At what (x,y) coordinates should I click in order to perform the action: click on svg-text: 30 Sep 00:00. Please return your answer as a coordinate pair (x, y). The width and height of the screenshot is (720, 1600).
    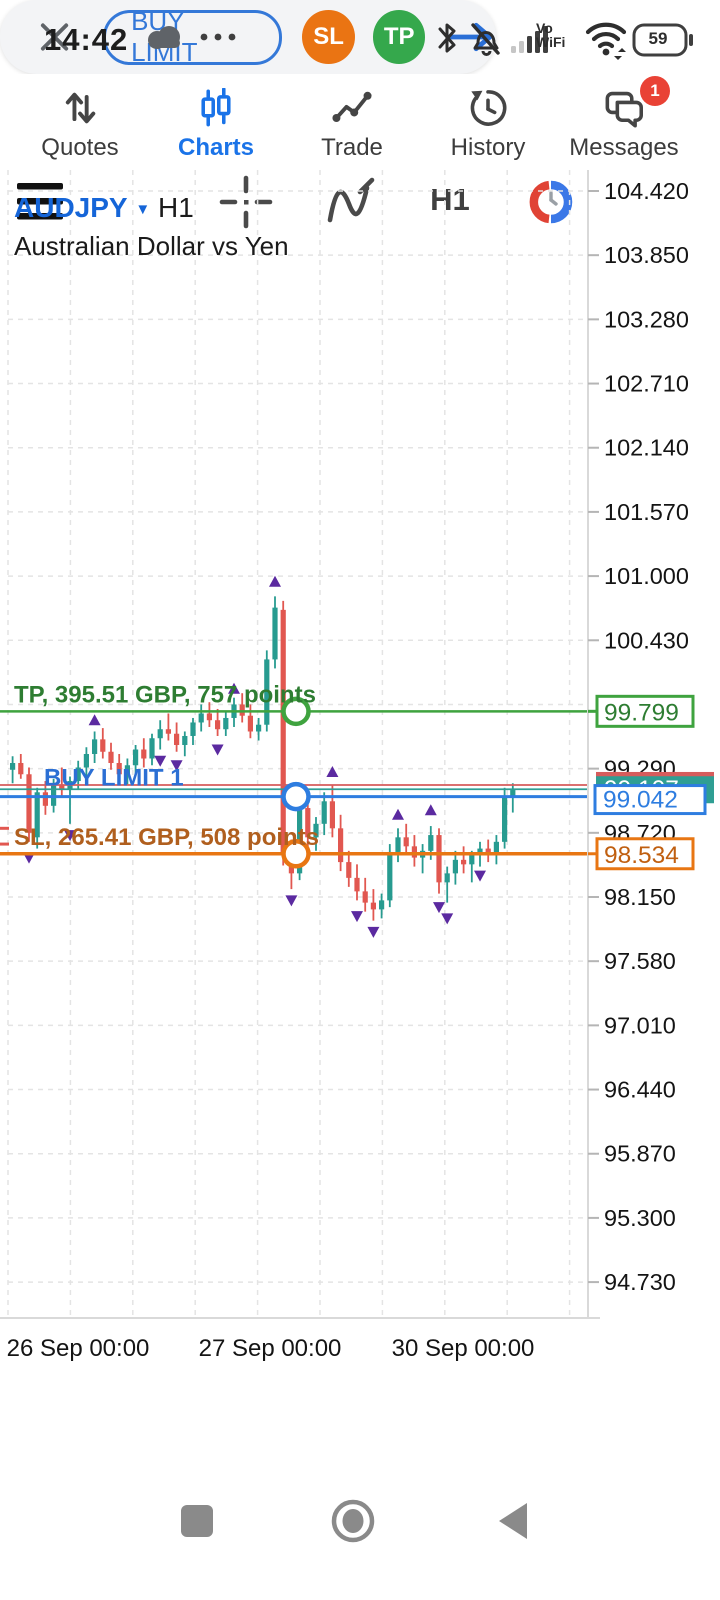
    Looking at the image, I should click on (463, 1348).